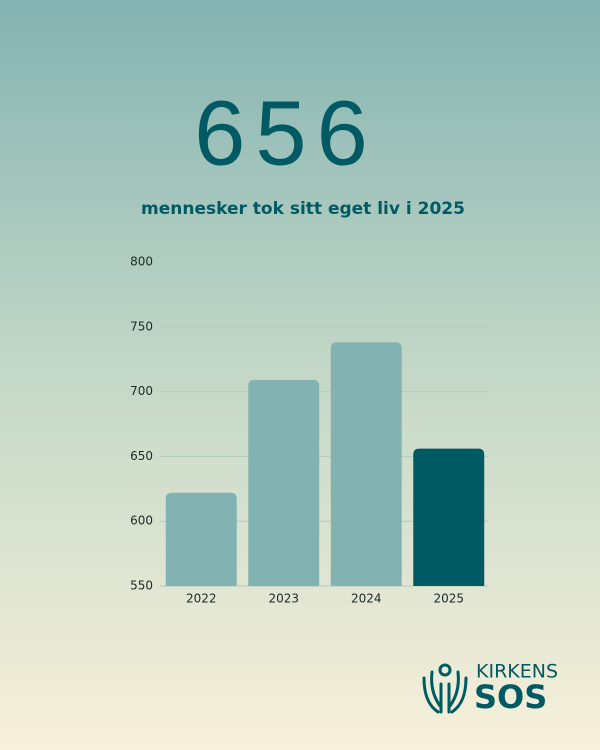 This screenshot has width=600, height=750. What do you see at coordinates (141, 391) in the screenshot?
I see `y-tick-label: 700` at bounding box center [141, 391].